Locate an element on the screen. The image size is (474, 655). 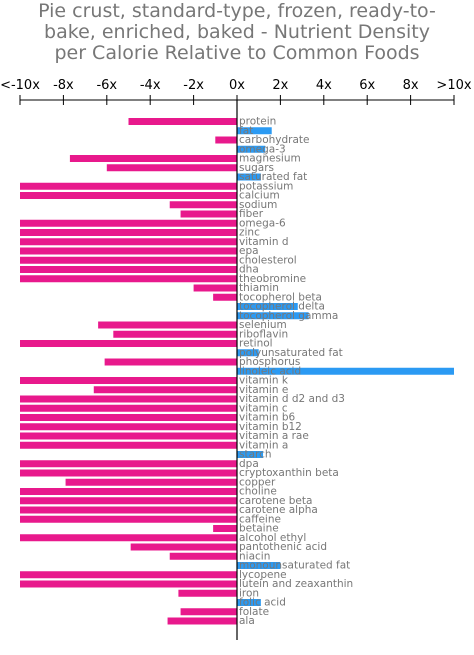
category-label: tocopherol beta is located at coordinates (280, 297).